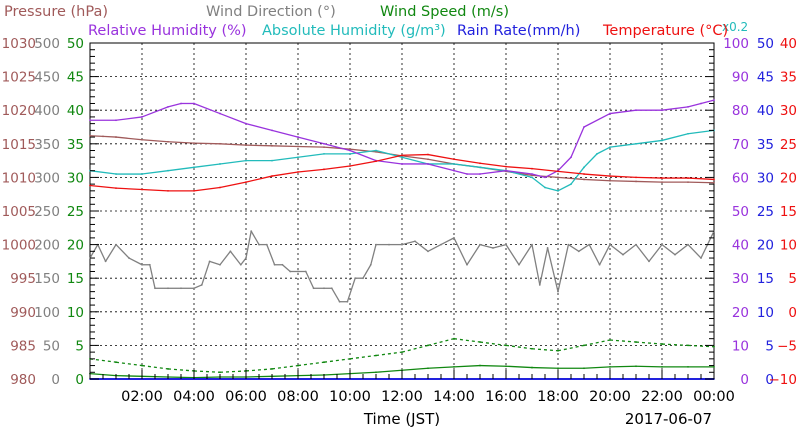 Image resolution: width=800 pixels, height=434 pixels. I want to click on x-tick-label: 16:00, so click(506, 397).